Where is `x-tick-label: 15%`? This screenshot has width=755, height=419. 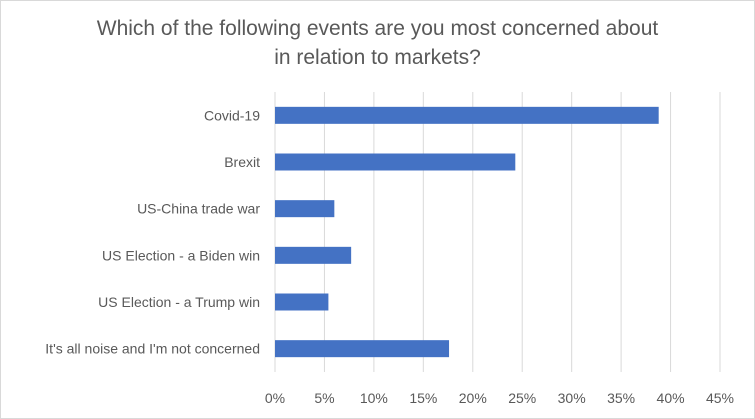
x-tick-label: 15% is located at coordinates (423, 398).